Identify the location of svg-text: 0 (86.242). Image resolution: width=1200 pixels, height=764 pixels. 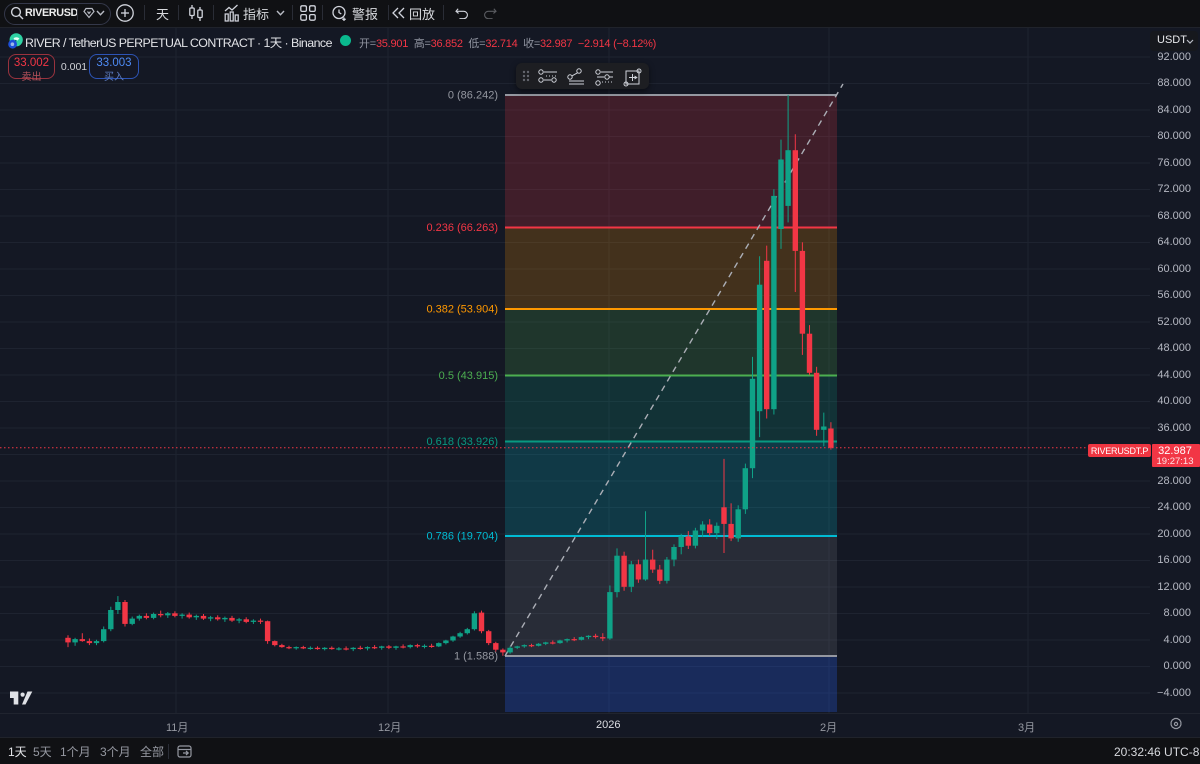
(473, 95).